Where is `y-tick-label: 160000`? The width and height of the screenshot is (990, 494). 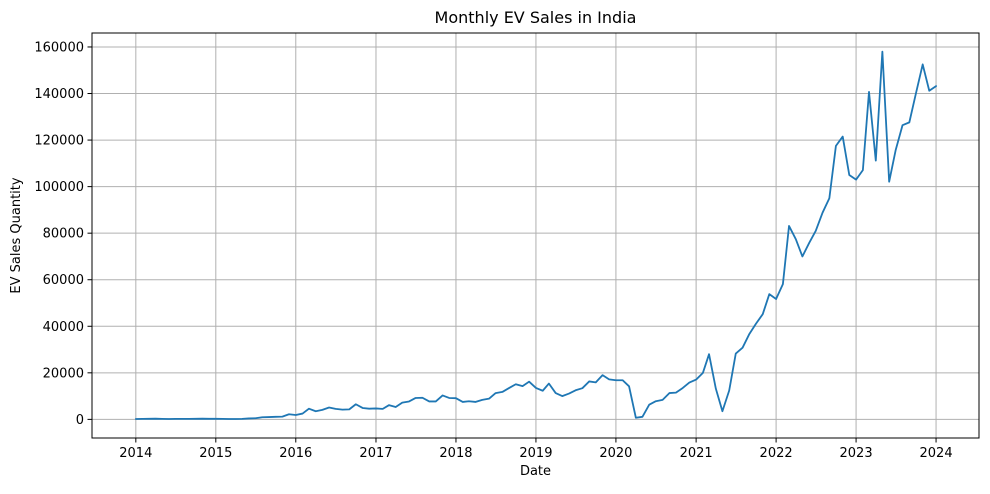 y-tick-label: 160000 is located at coordinates (59, 47).